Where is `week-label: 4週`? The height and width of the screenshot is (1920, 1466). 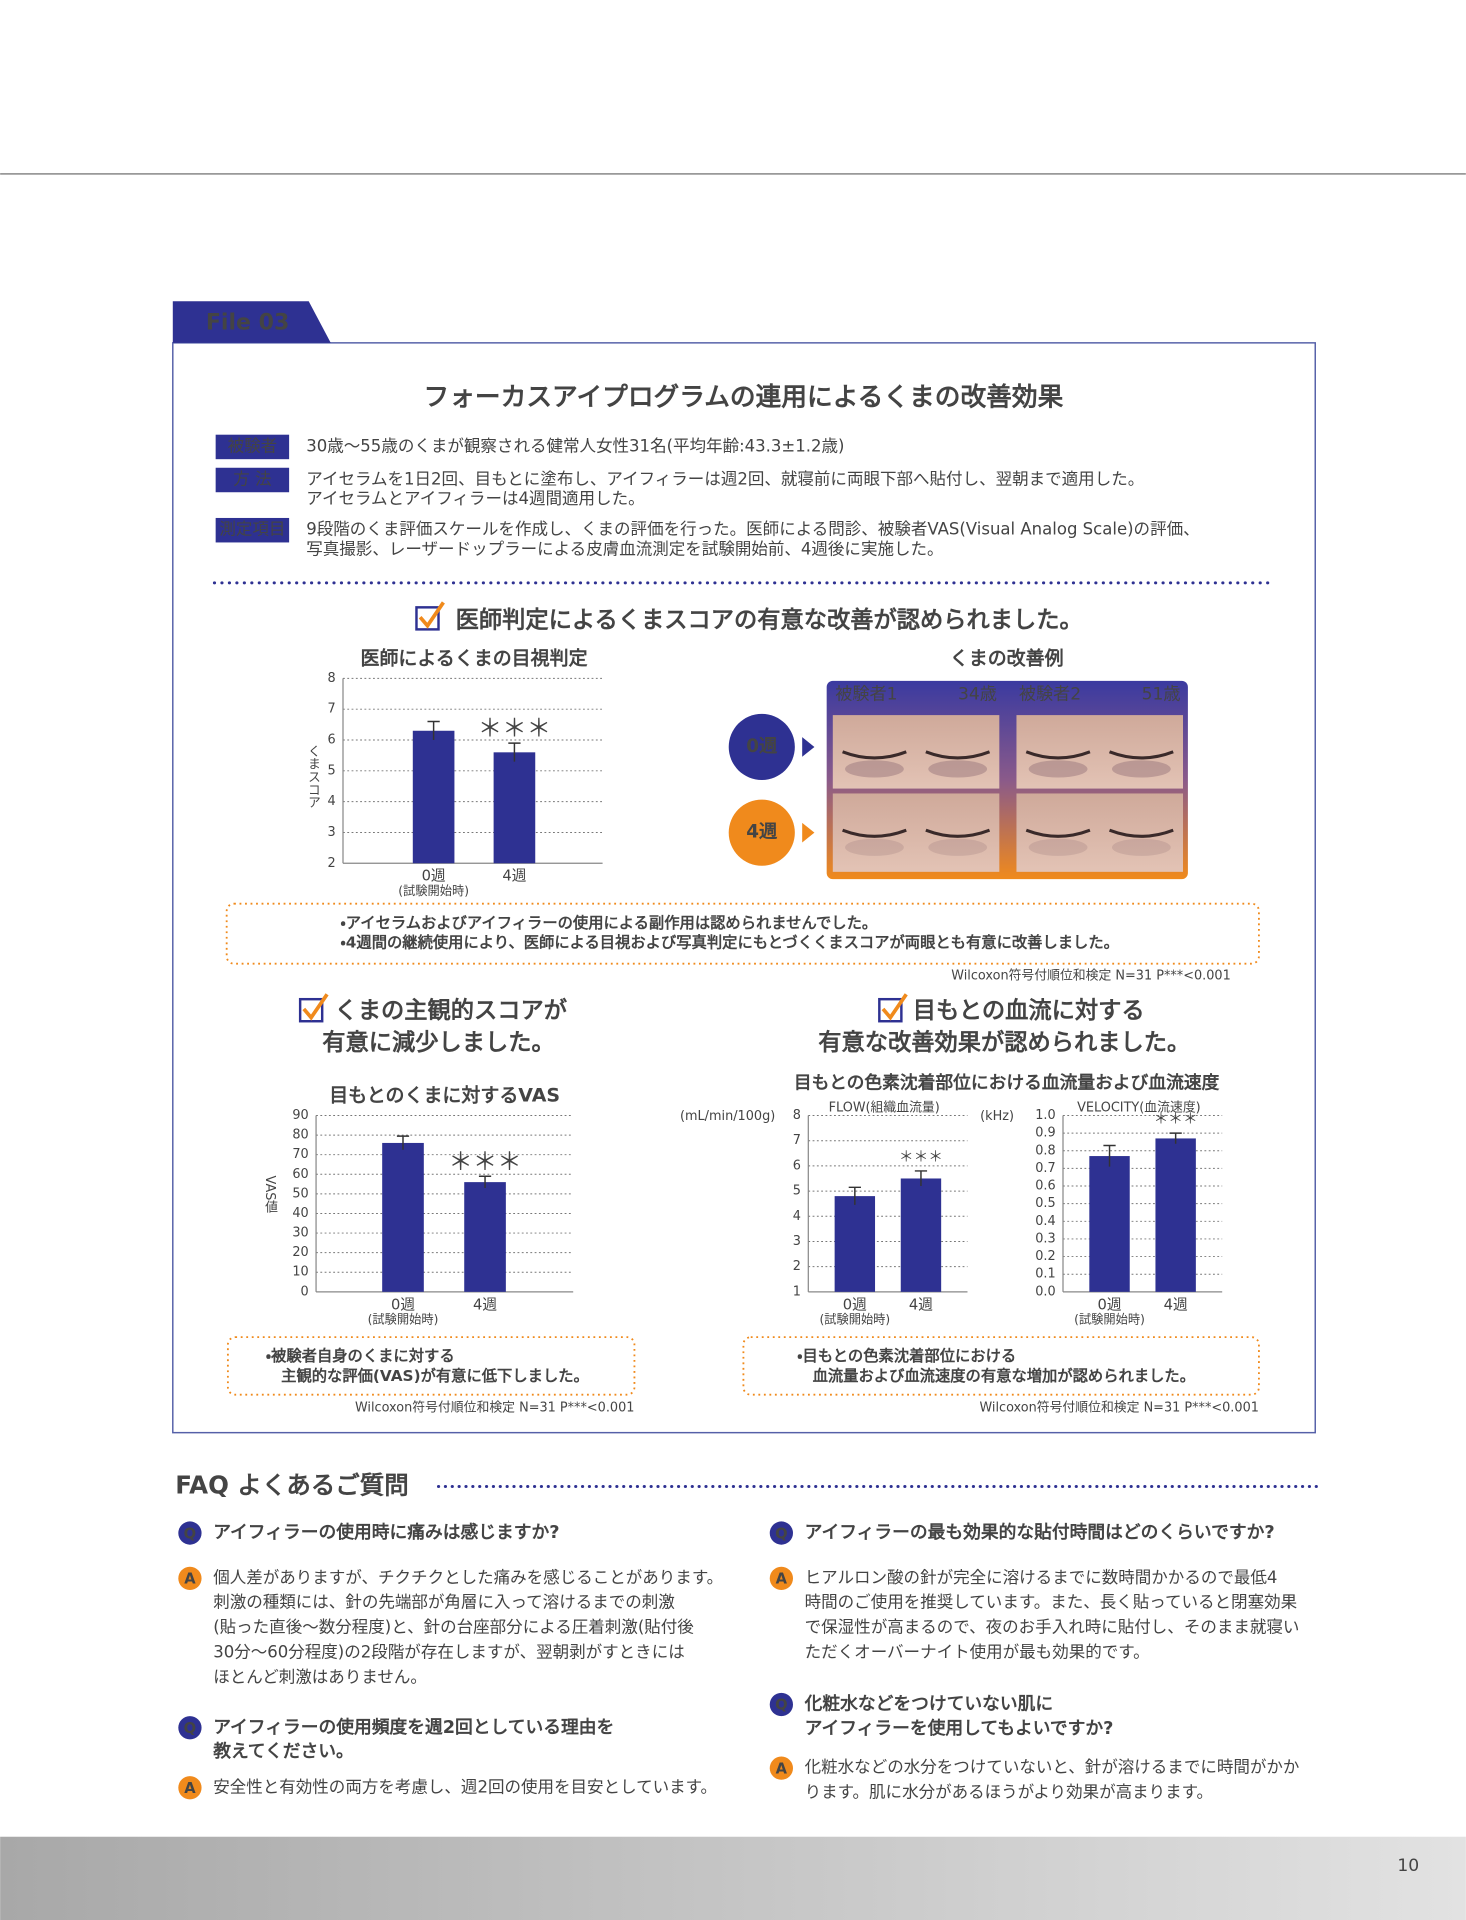 week-label: 4週 is located at coordinates (762, 832).